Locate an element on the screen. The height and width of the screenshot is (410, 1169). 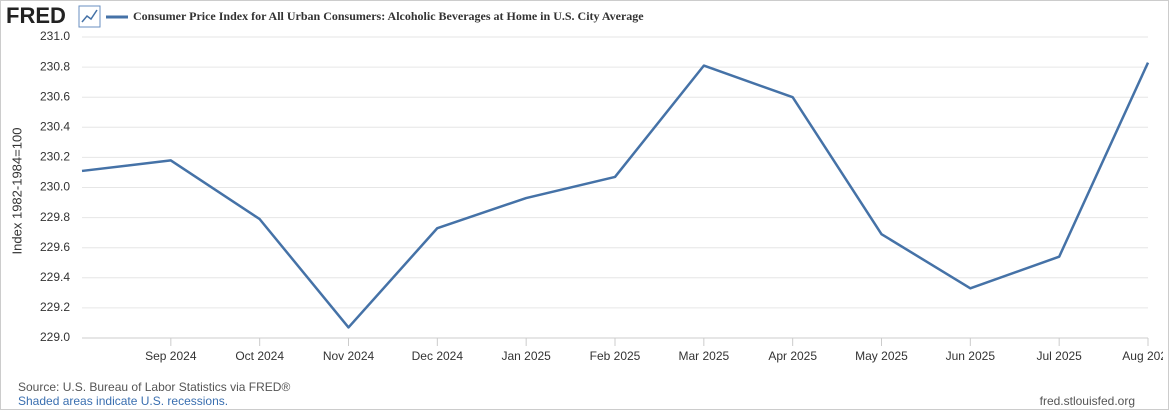
brand-logo: FRED is located at coordinates (36, 15).